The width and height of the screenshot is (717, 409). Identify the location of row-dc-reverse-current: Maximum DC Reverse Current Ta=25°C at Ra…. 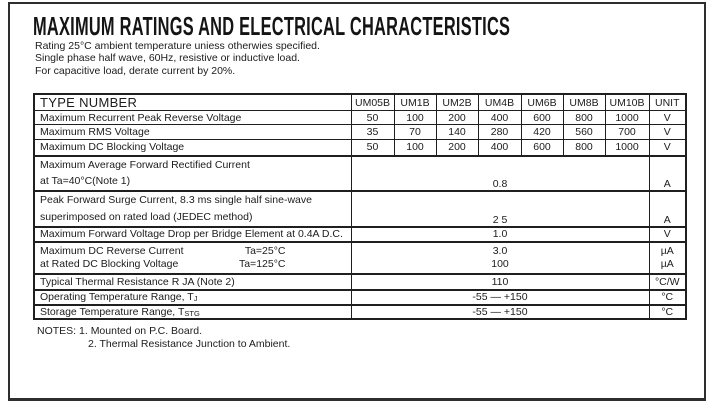
(360, 257).